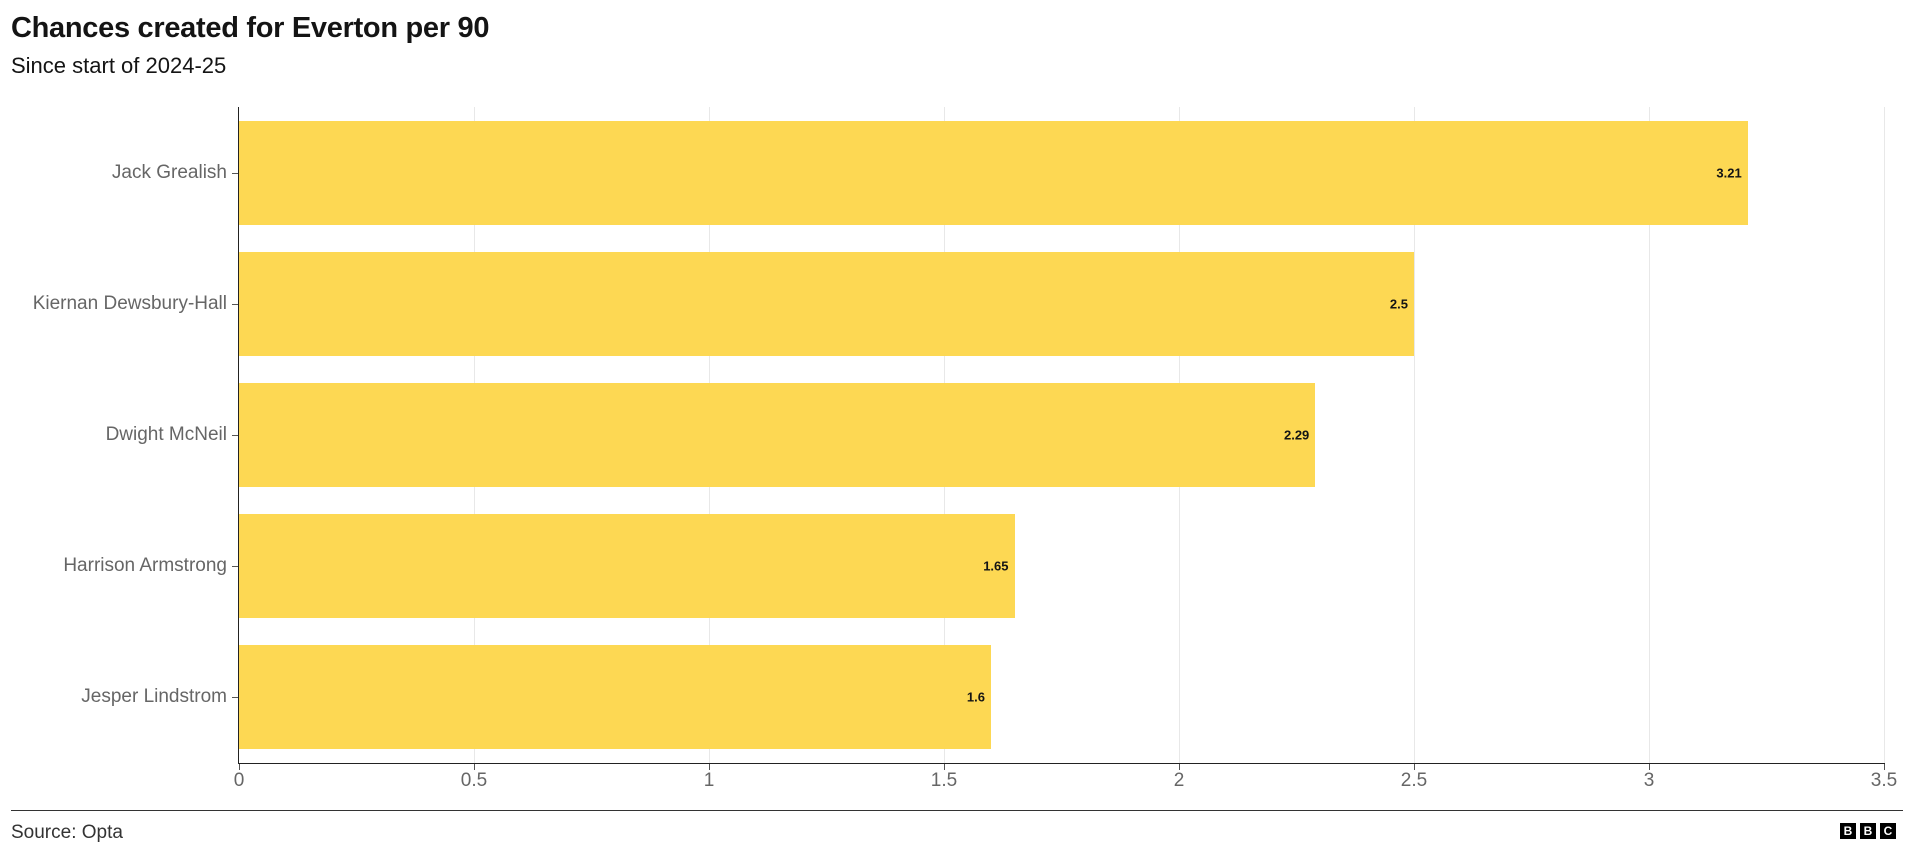 The image size is (1906, 853). Describe the element at coordinates (1061, 763) in the screenshot. I see `x-axis-line` at that location.